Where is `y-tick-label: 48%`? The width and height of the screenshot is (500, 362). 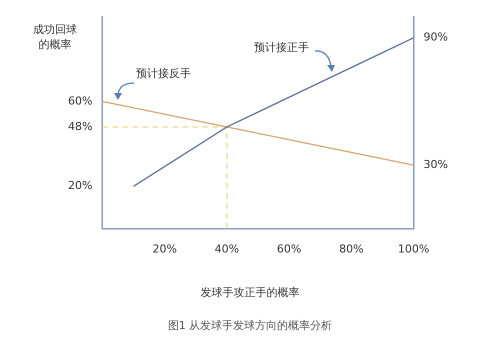 y-tick-label: 48% is located at coordinates (80, 126).